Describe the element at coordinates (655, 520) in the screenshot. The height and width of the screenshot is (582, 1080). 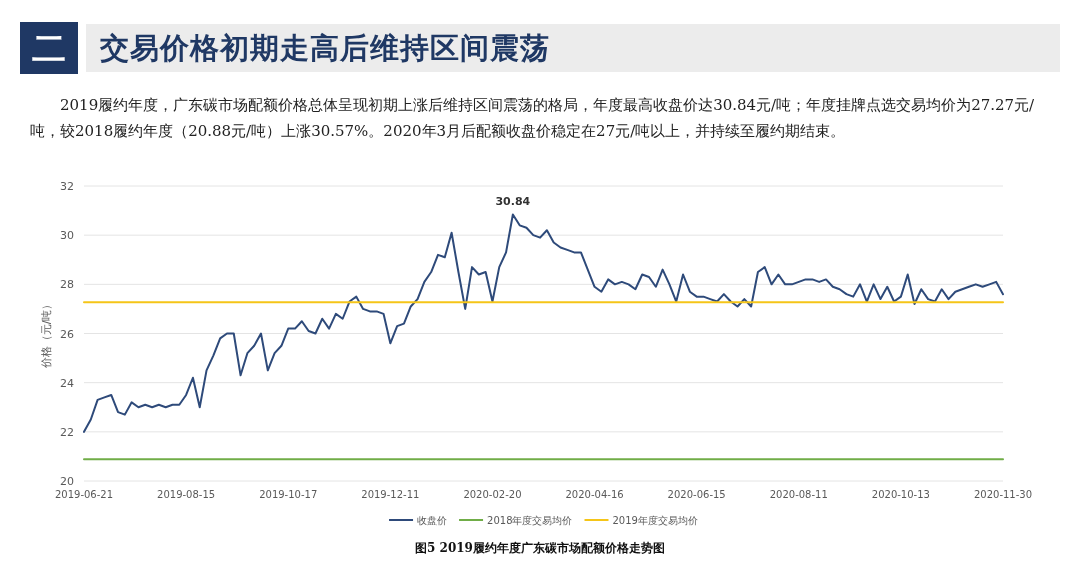
I see `legend-label: 2019年度交易均价` at that location.